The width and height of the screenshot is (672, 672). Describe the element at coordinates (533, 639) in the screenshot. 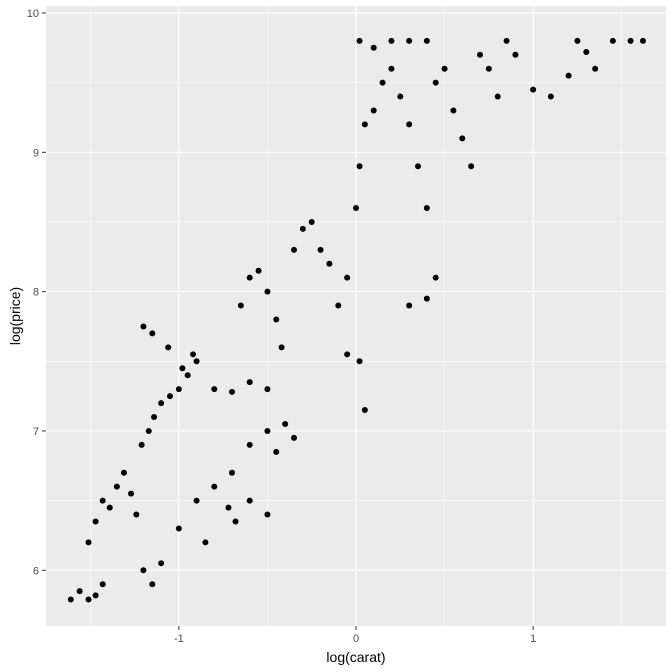

I see `x-tick-label: 1` at that location.